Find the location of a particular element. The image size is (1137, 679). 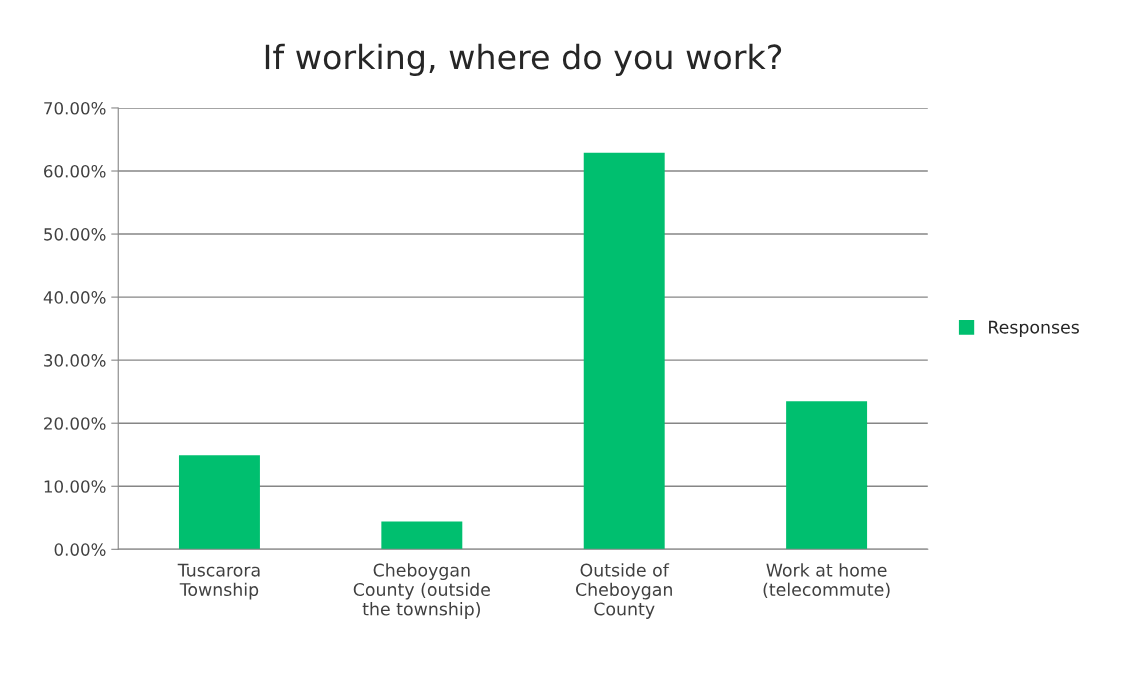

y-tick-label: 0.00% is located at coordinates (80, 549).